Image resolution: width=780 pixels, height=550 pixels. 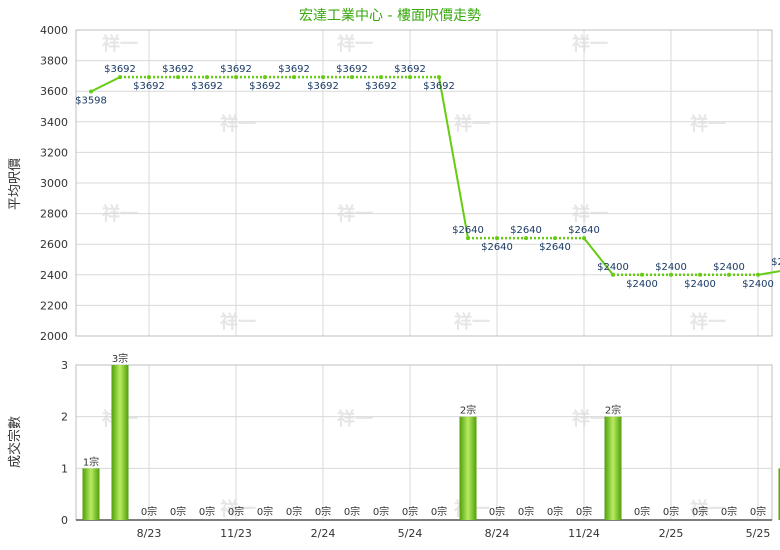 I want to click on count-tick-label: 2, so click(x=64, y=417).